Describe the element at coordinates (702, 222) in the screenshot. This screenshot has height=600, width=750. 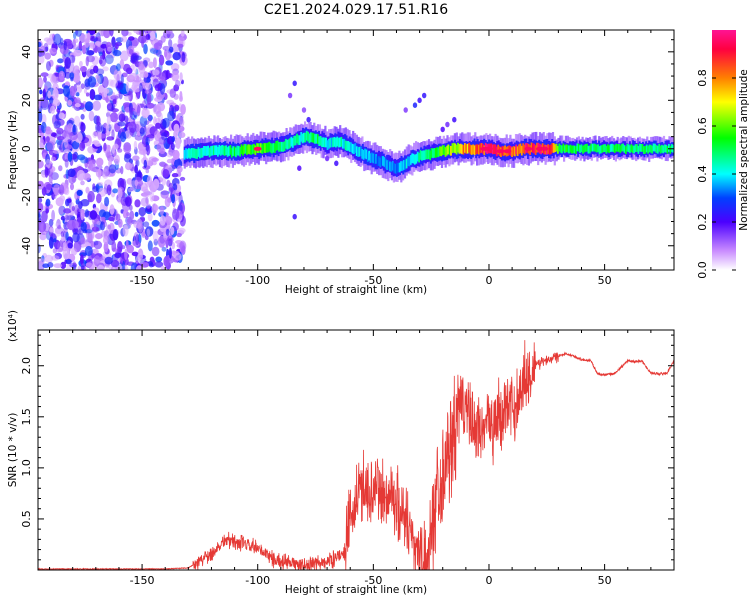
I see `colorbar-tick-label: 0.2` at that location.